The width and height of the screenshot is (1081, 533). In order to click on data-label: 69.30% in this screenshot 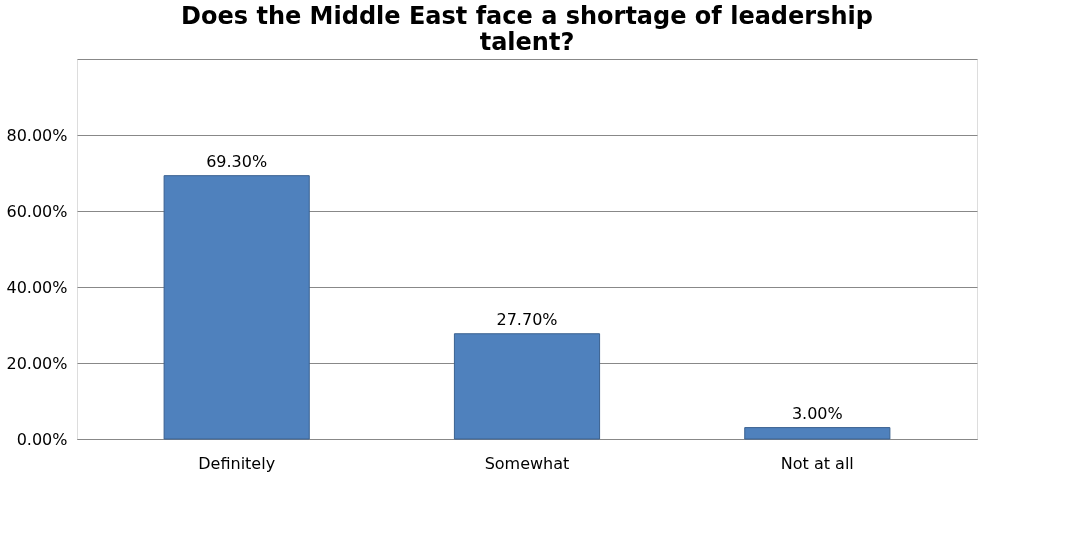, I will do `click(237, 161)`.